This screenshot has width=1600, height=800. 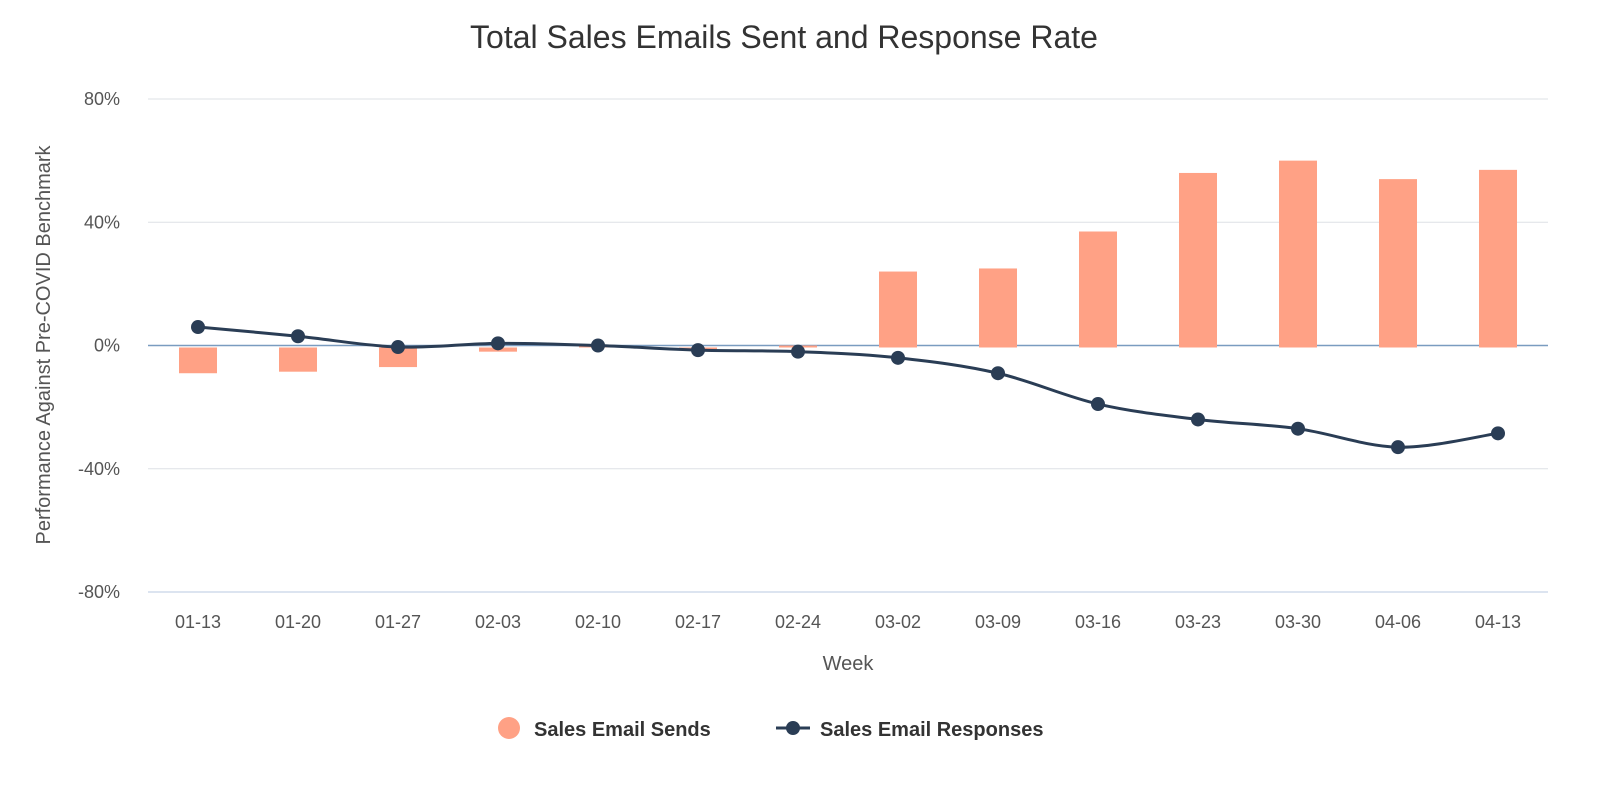 I want to click on legend: Sales Email Sends Sales Email Responses, so click(x=770, y=729).